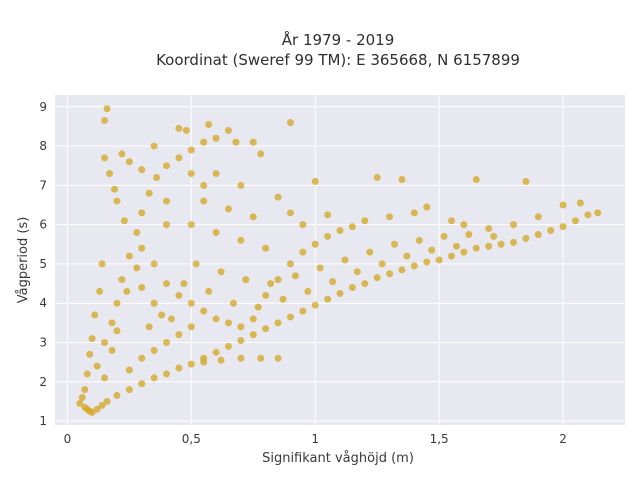 This screenshot has height=480, width=640. What do you see at coordinates (43, 146) in the screenshot?
I see `y-tick-label: 8` at bounding box center [43, 146].